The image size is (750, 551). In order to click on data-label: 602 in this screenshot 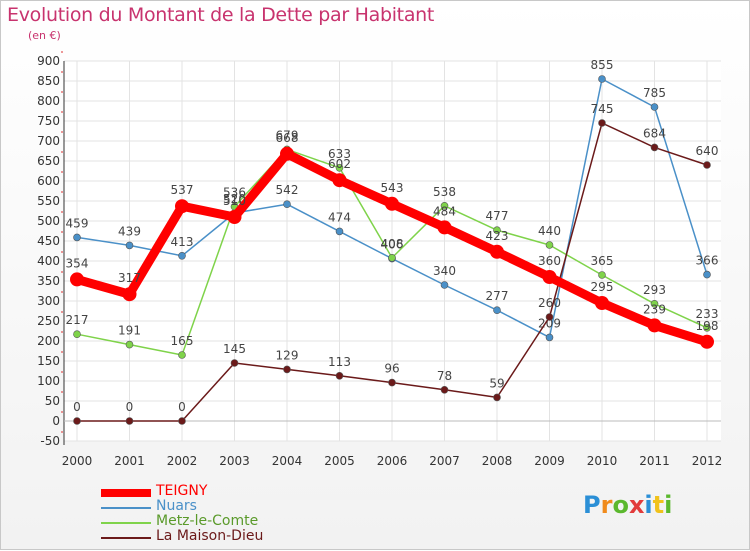, I will do `click(339, 164)`.